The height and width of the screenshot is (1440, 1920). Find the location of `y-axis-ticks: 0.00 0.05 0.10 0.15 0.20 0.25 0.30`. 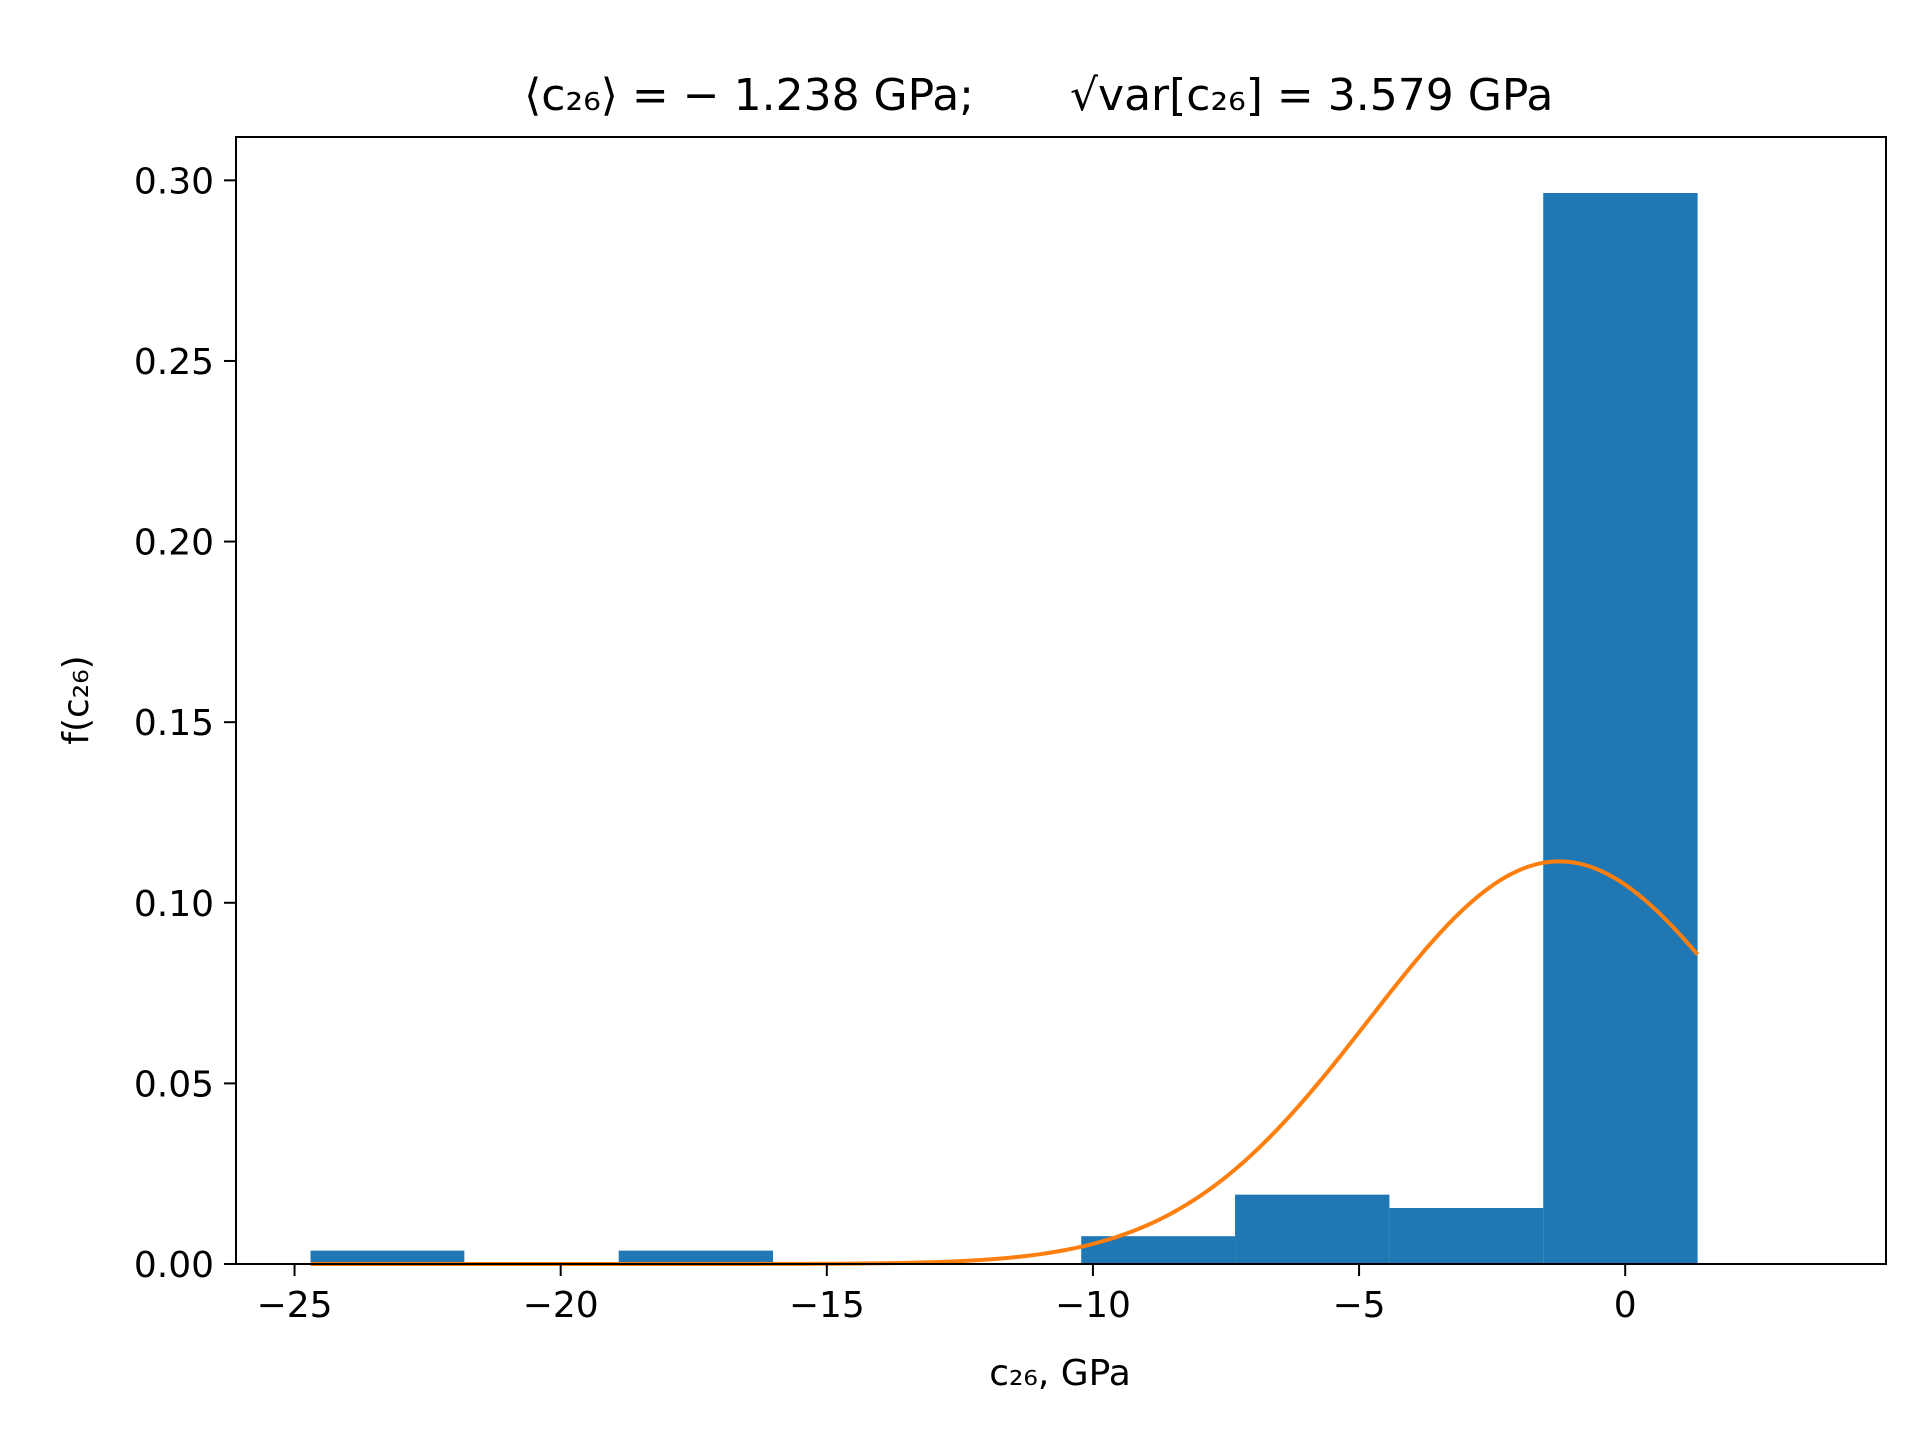

y-axis-ticks: 0.00 0.05 0.10 0.15 0.20 0.25 0.30 is located at coordinates (185, 723).